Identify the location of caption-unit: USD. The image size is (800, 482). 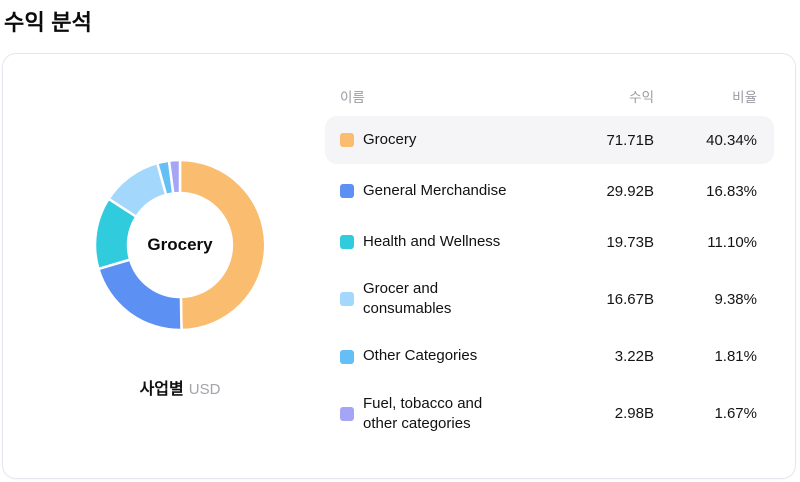
(204, 389).